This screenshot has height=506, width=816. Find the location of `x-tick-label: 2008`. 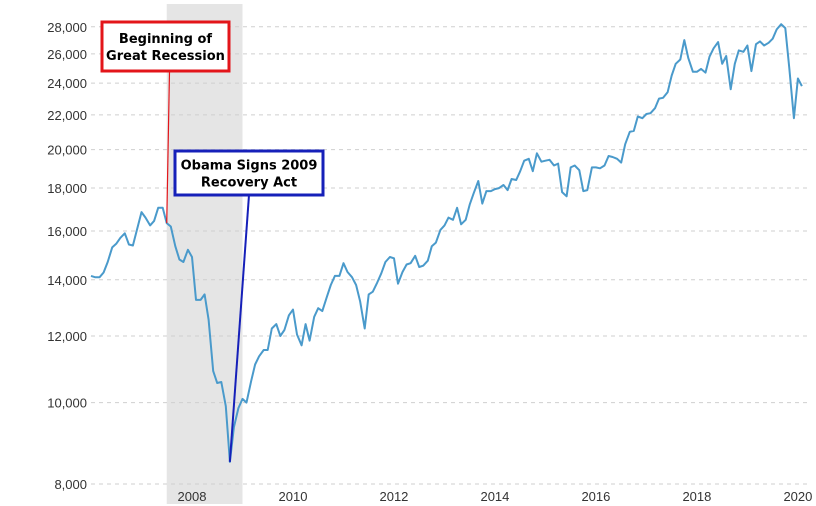

x-tick-label: 2008 is located at coordinates (192, 496).